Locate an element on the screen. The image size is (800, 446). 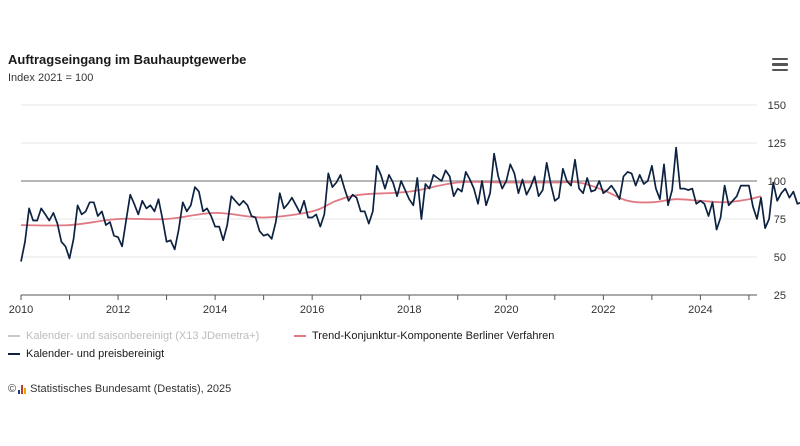
x-tick-label-2016: 2016 is located at coordinates (312, 310).